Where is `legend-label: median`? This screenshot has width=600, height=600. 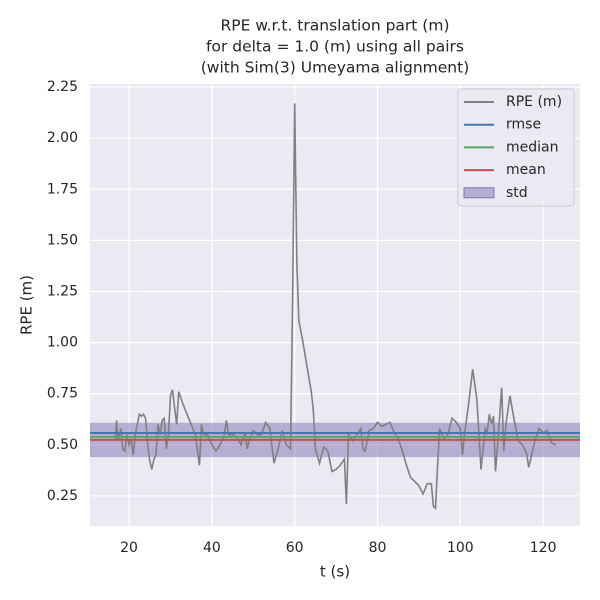 legend-label: median is located at coordinates (532, 147).